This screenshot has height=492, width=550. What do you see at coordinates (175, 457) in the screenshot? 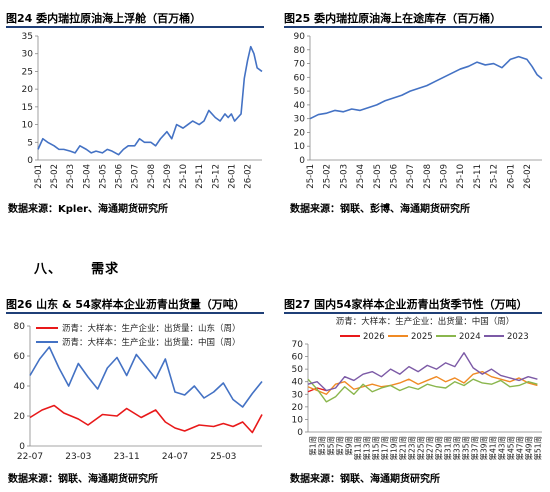
I see `x-tick-label: 24-07` at bounding box center [175, 457].